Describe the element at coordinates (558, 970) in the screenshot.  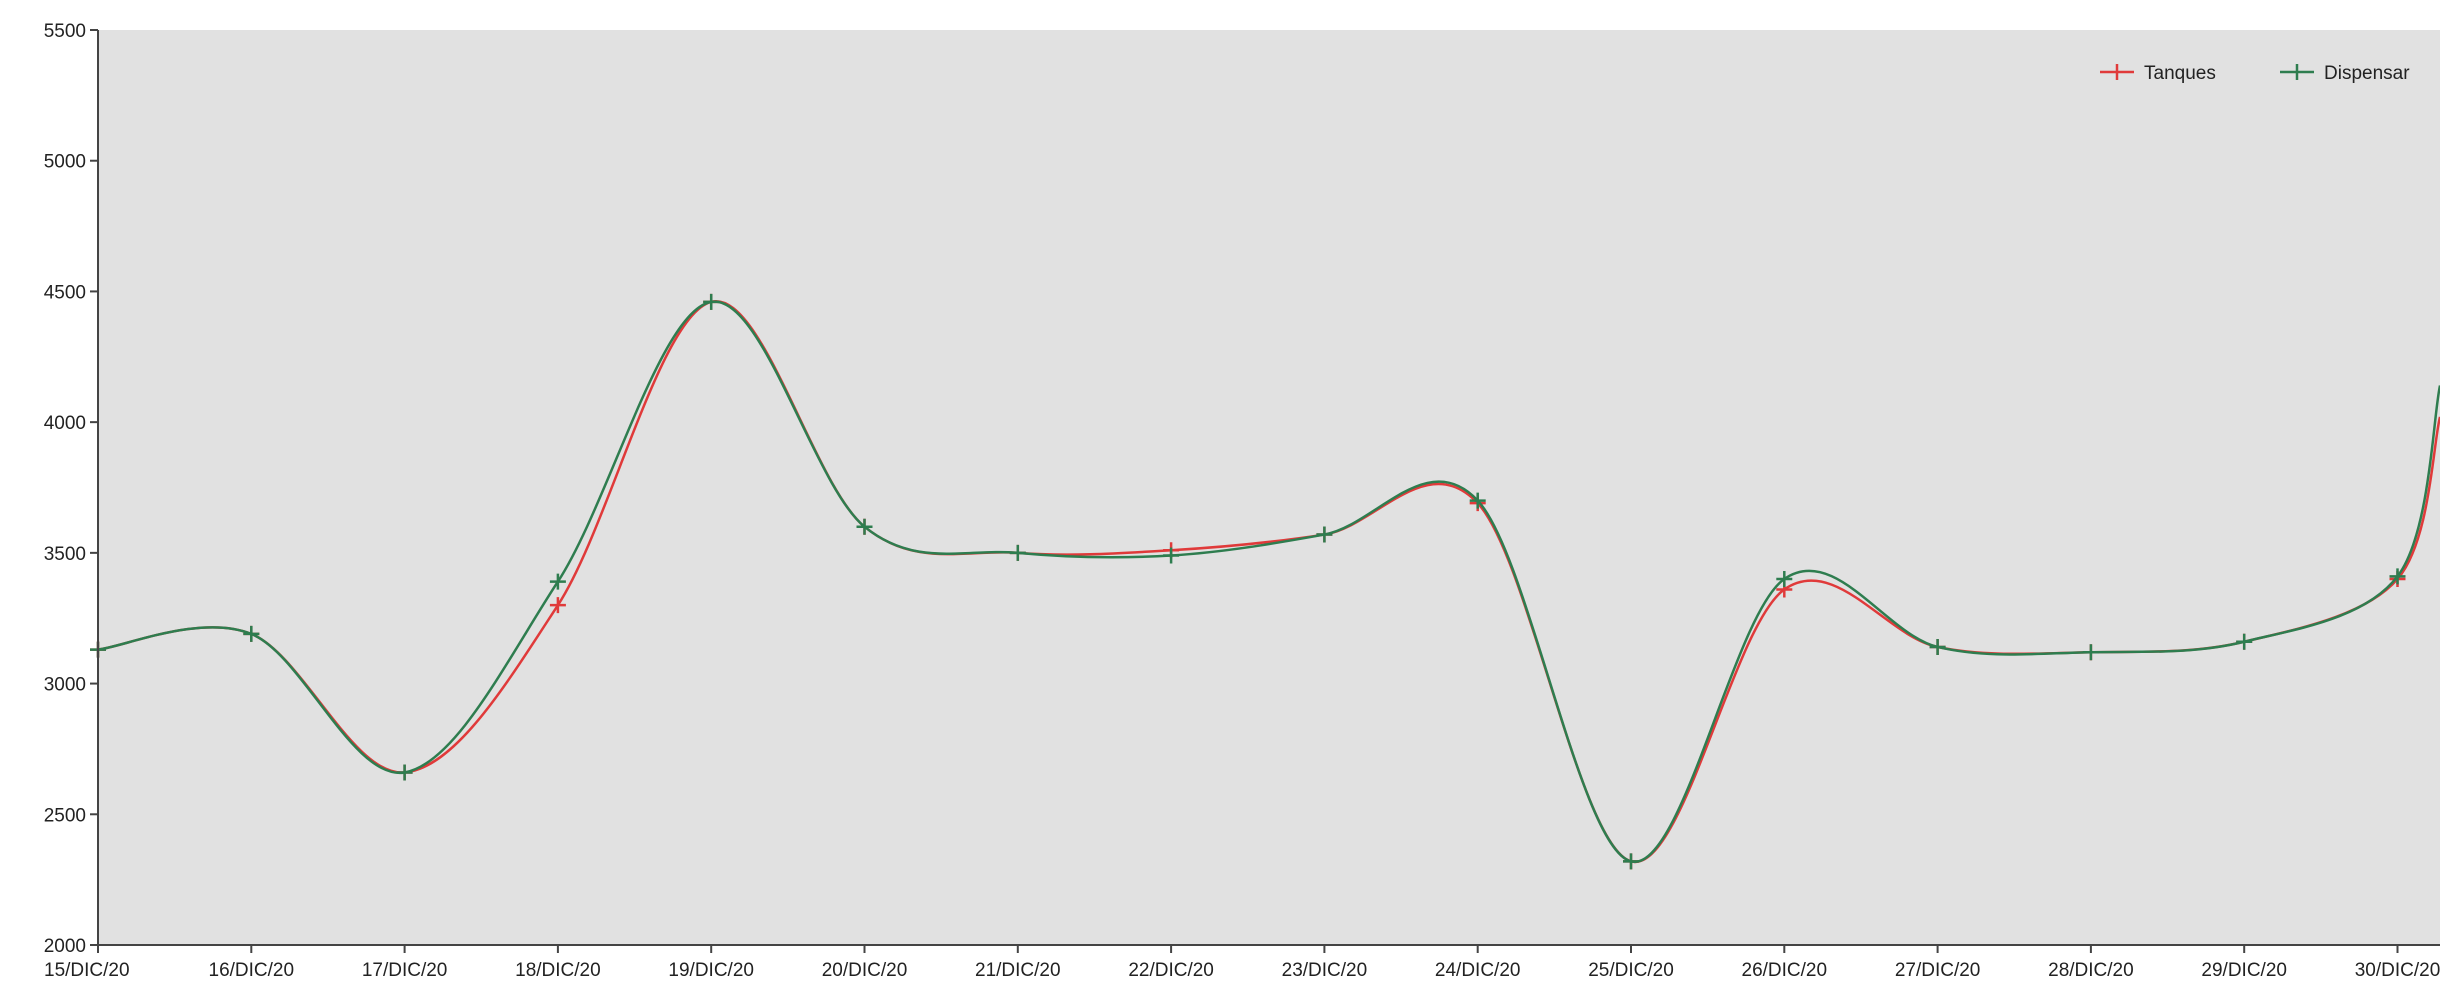
I see `x-tick-label: 18/DIC/20` at that location.